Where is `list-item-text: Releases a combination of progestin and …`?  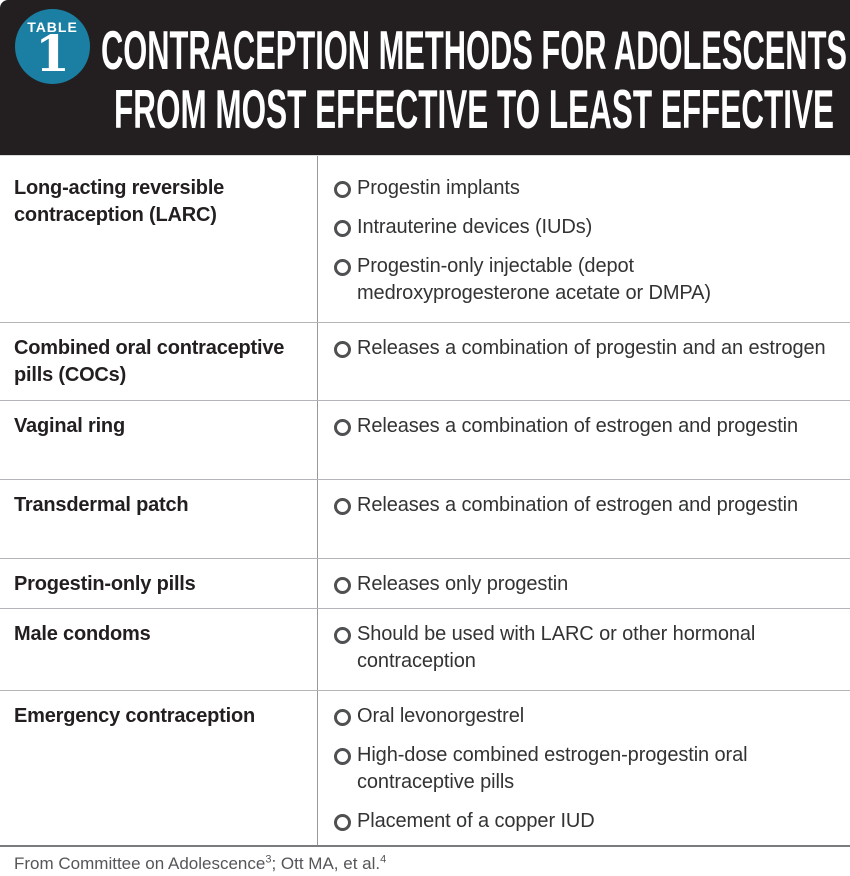
list-item-text: Releases a combination of progestin and … is located at coordinates (591, 348).